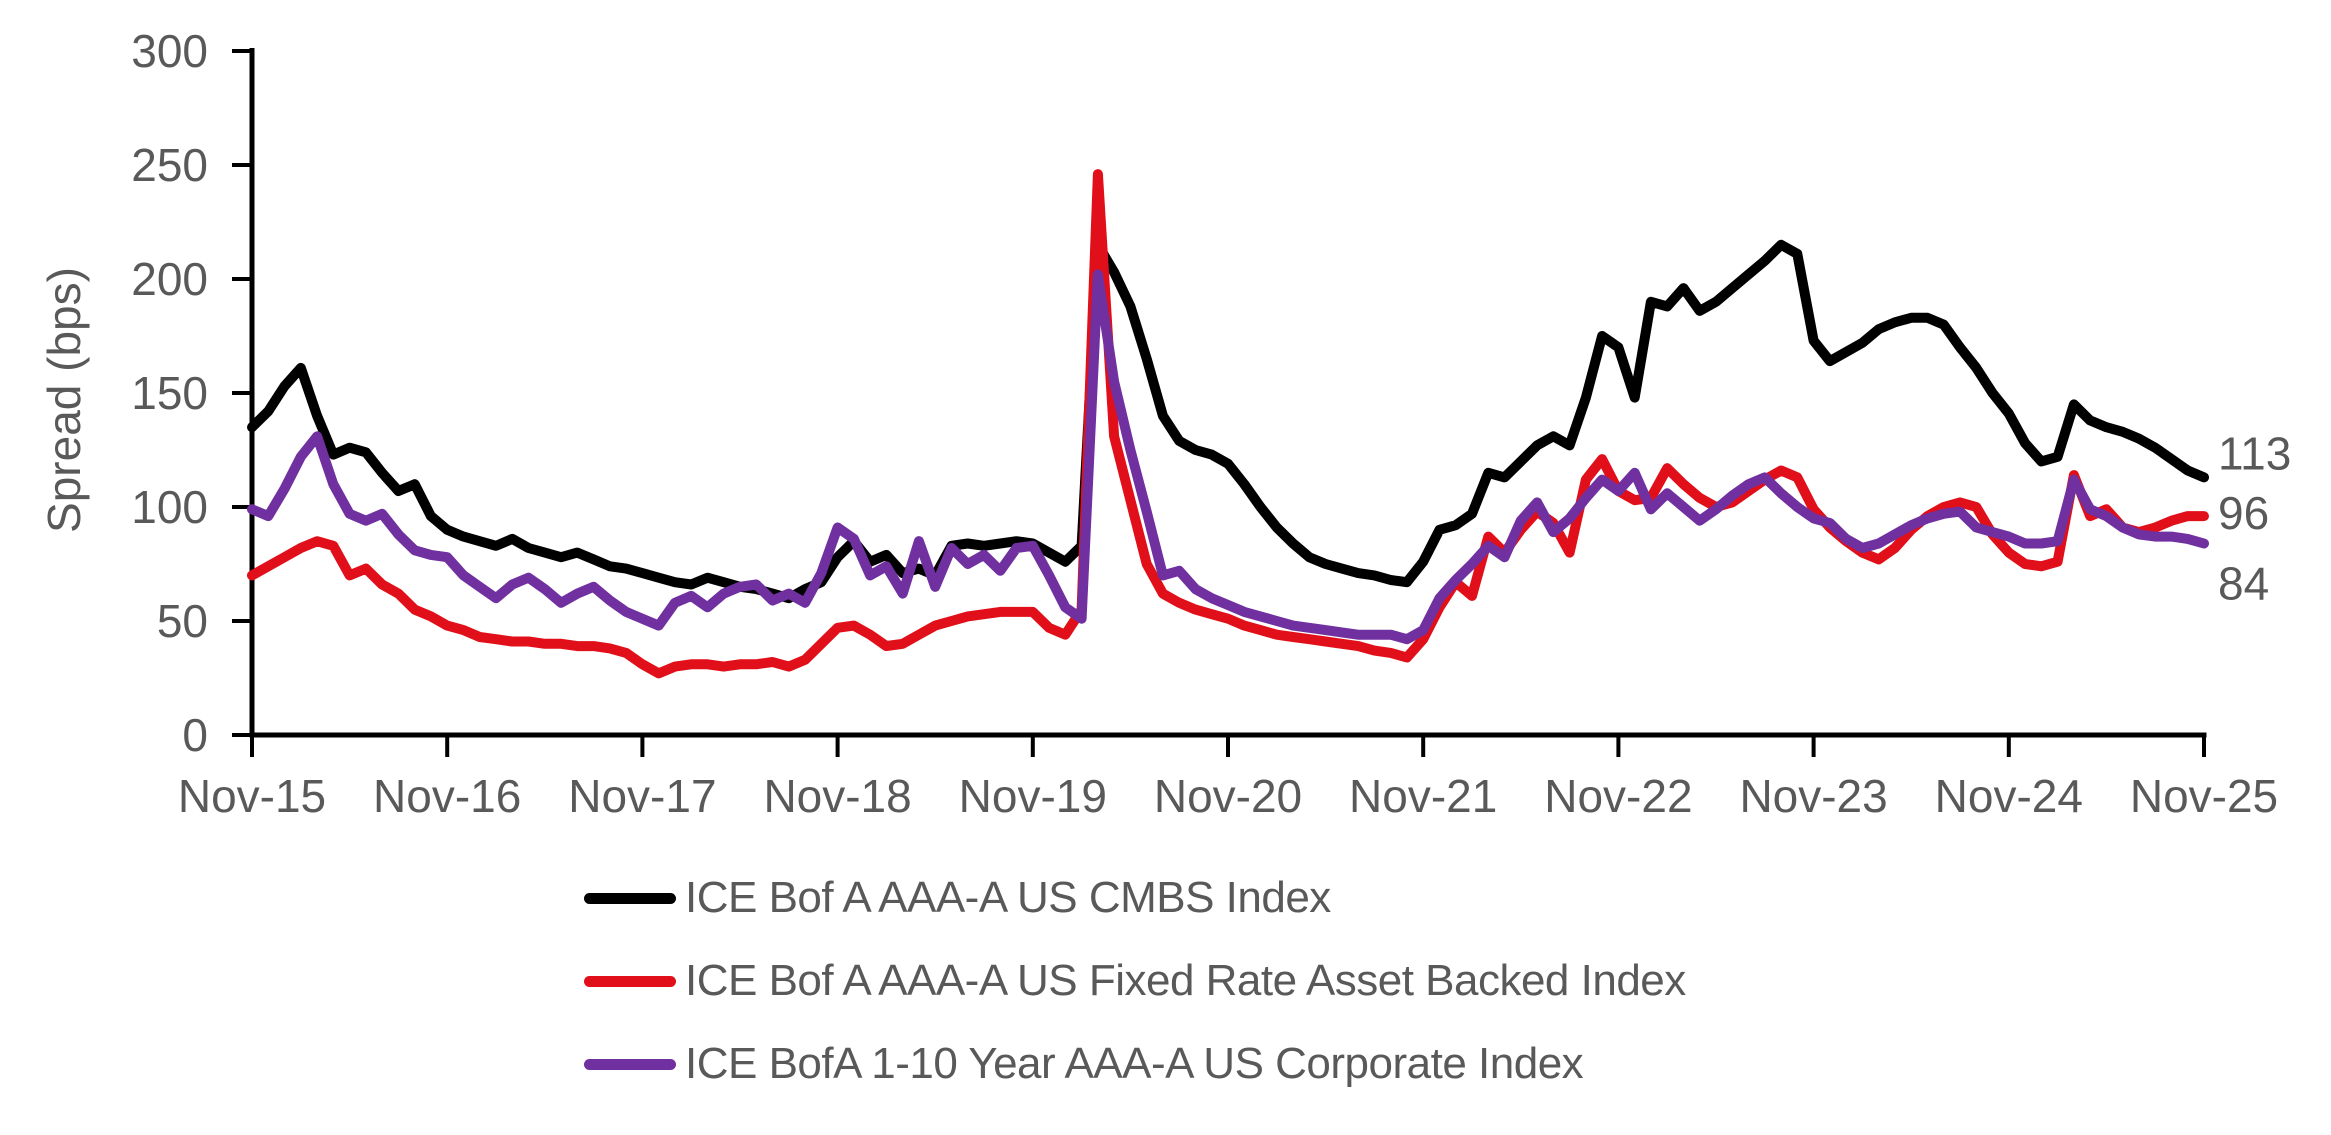  What do you see at coordinates (169, 51) in the screenshot?
I see `y-tick-label: 300` at bounding box center [169, 51].